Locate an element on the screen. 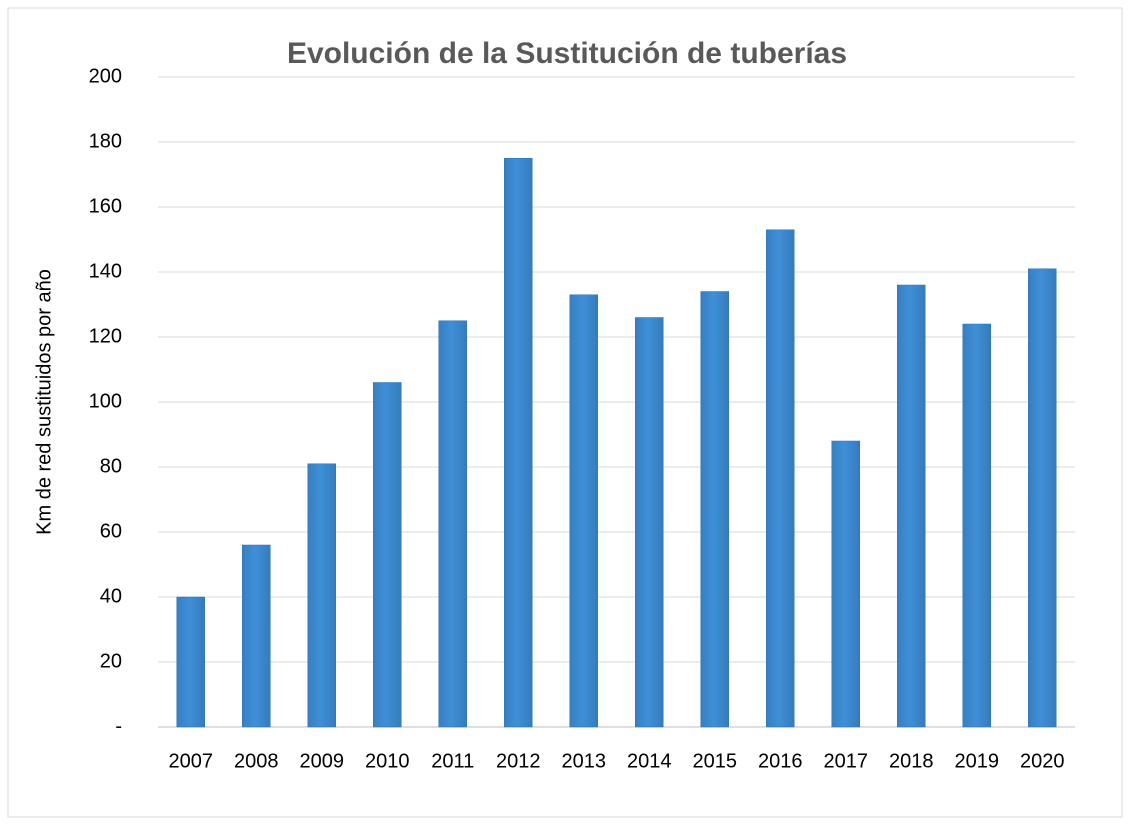  x-tick-label: 2018 is located at coordinates (911, 761).